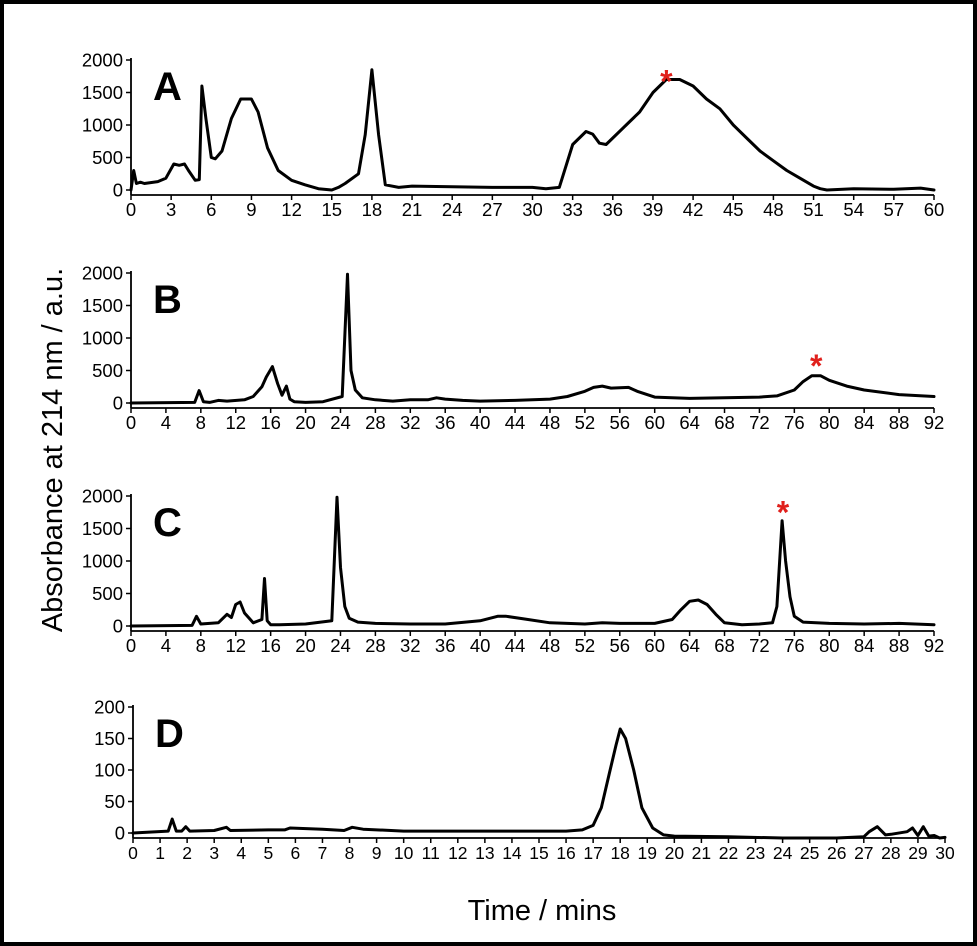  What do you see at coordinates (187, 853) in the screenshot?
I see `x-tick-label-d-2: 2` at bounding box center [187, 853].